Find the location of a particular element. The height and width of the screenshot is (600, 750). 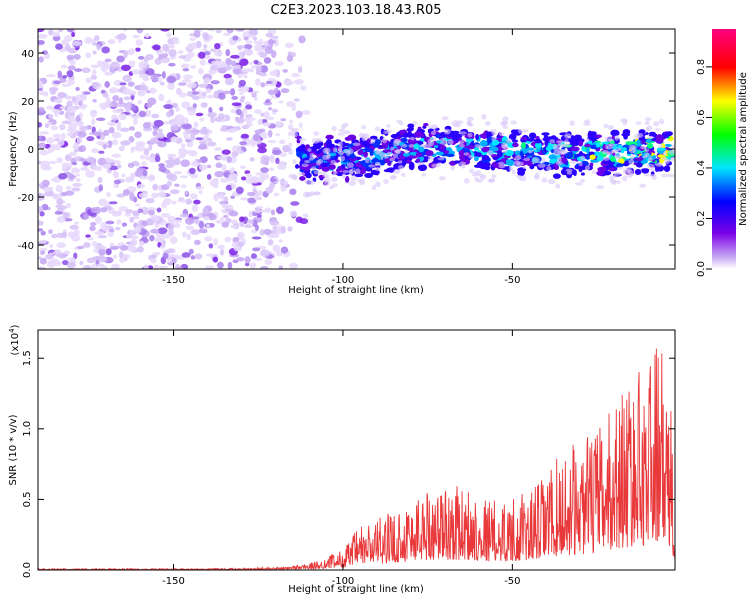

colorbar-ticks: 0.0 0.2 0.4 0.6 0.8 is located at coordinates (704, 168).